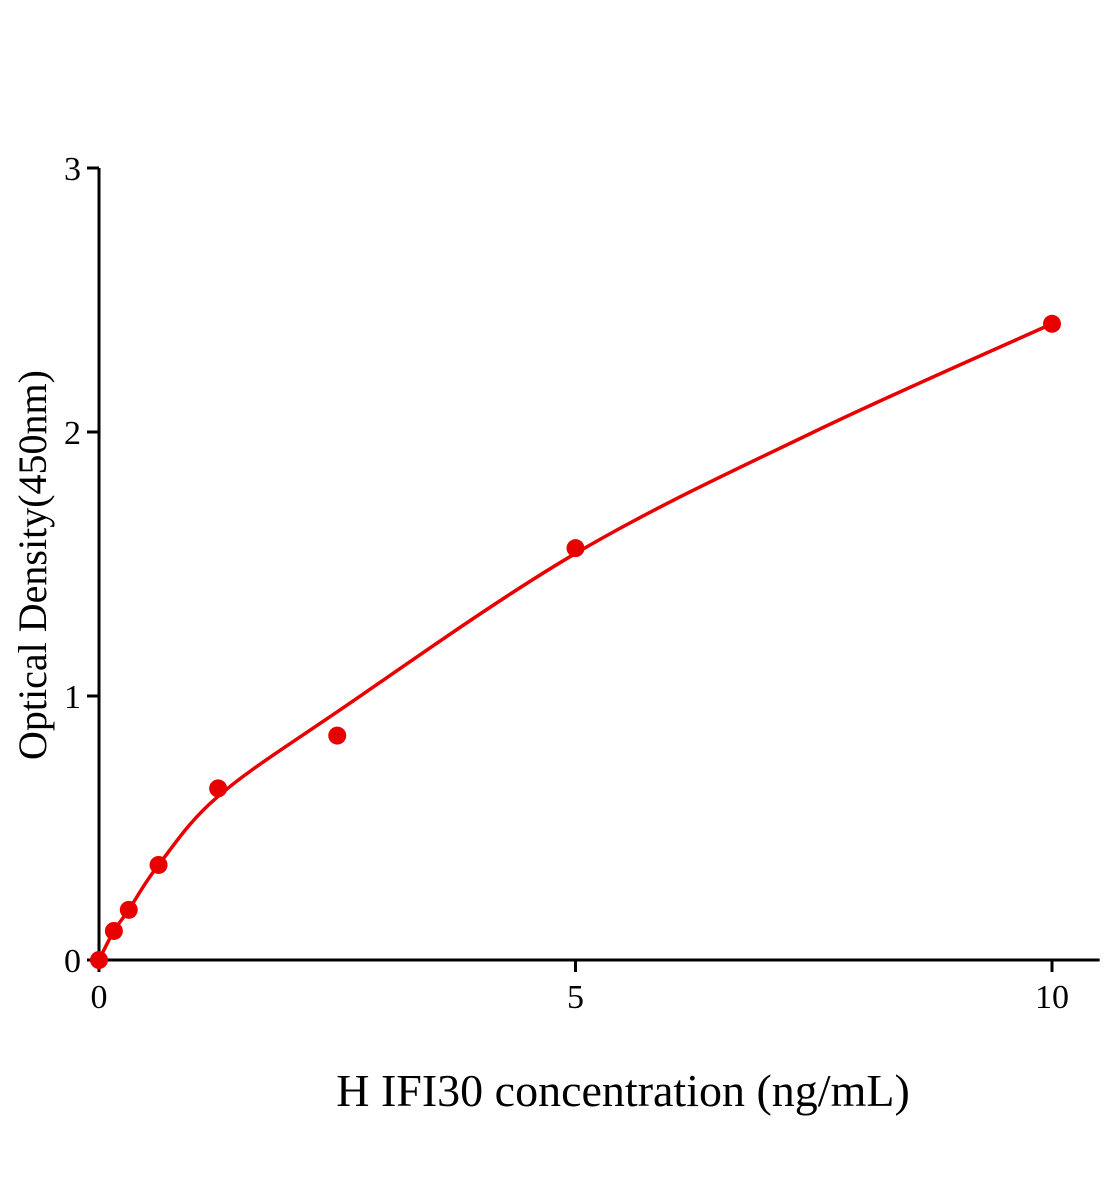  What do you see at coordinates (72, 961) in the screenshot?
I see `y-tick-label: 0` at bounding box center [72, 961].